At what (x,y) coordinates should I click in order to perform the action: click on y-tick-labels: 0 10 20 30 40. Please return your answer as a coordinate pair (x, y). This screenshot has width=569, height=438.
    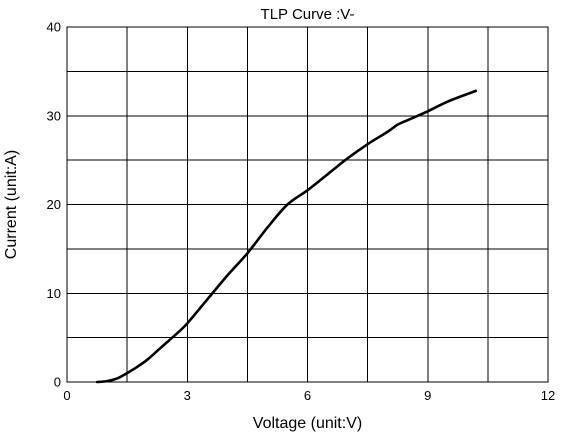
    Looking at the image, I should click on (54, 205).